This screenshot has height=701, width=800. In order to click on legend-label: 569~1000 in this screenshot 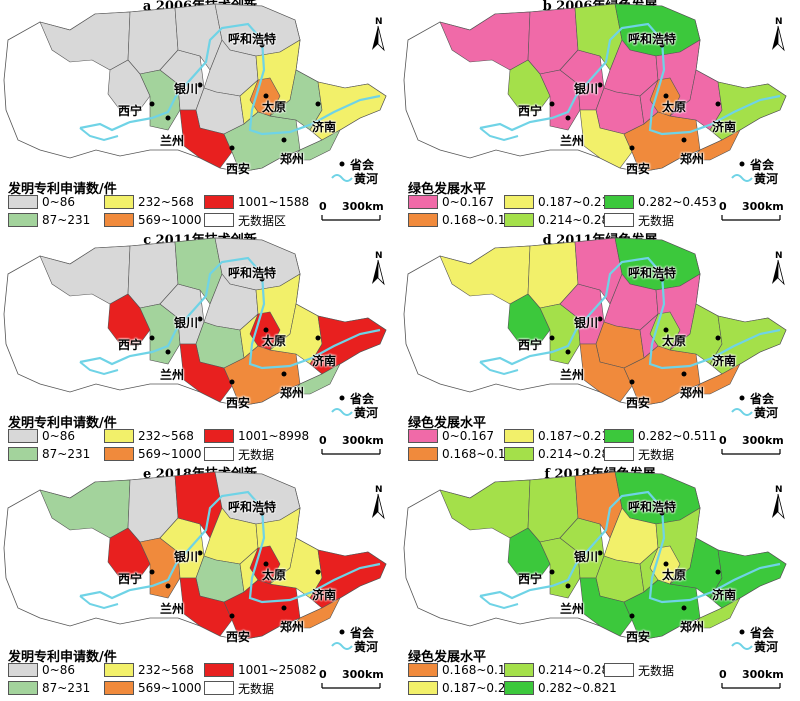, I will do `click(170, 220)`.